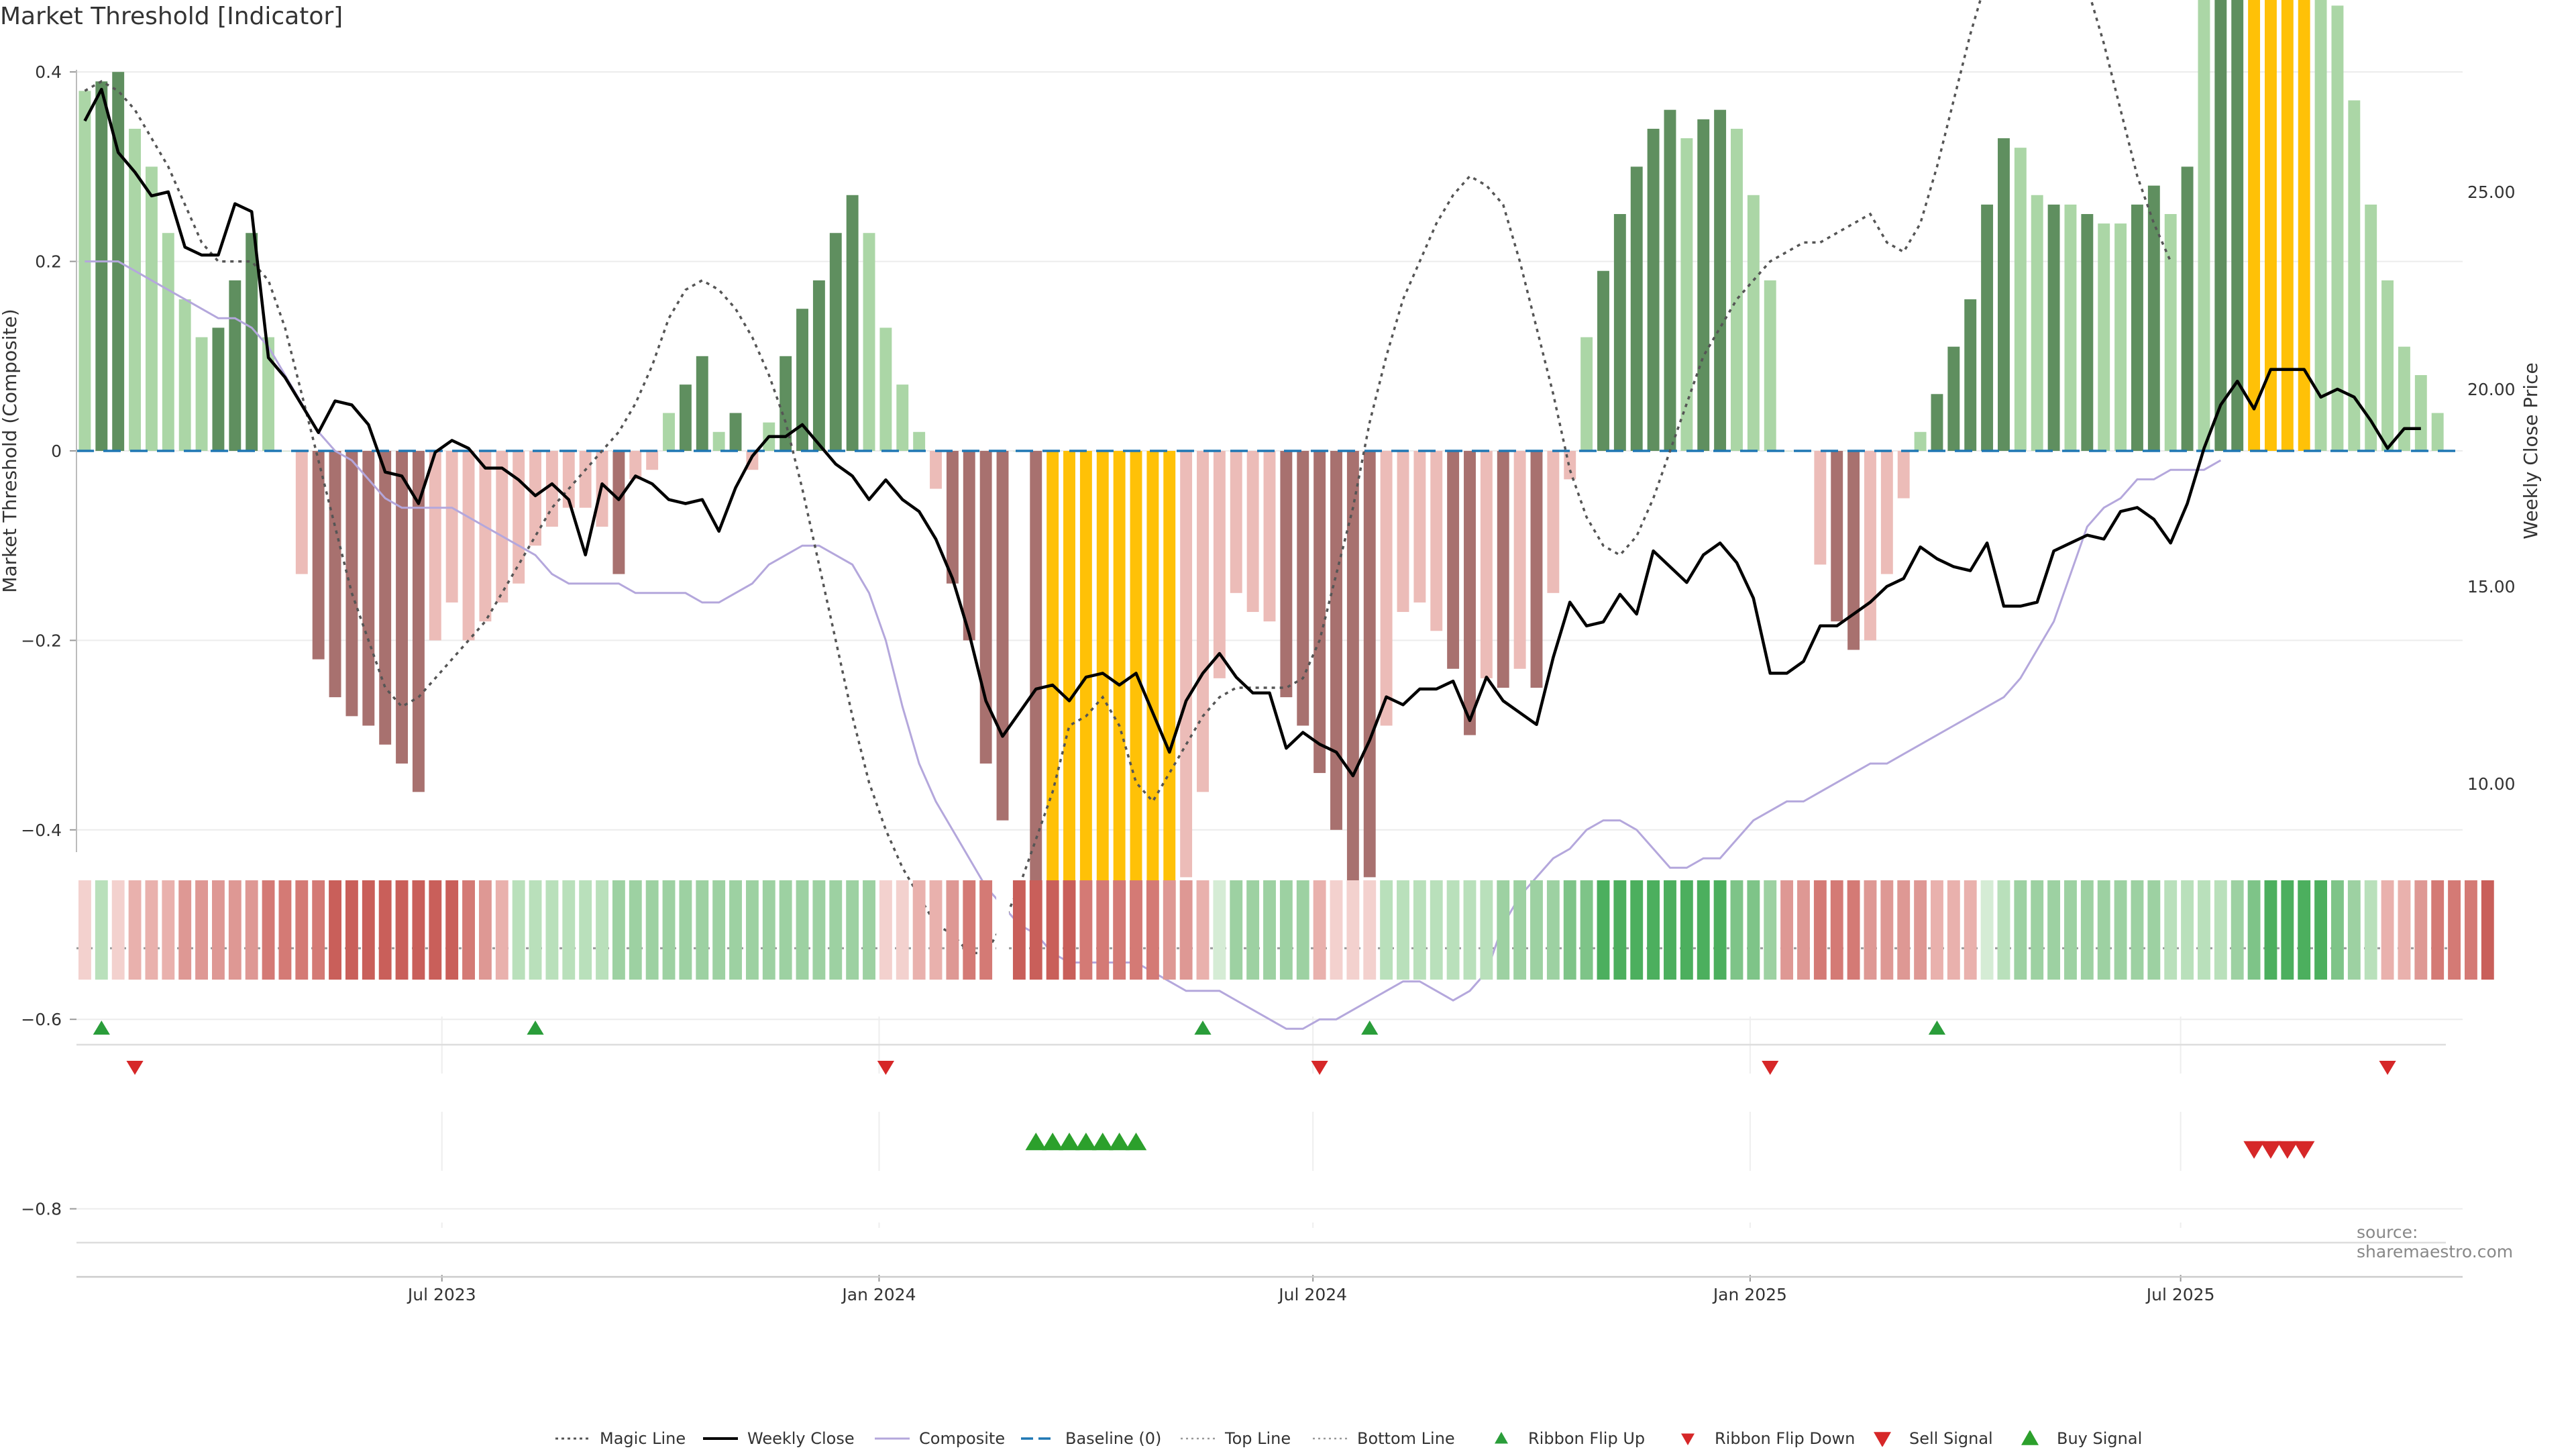 The image size is (2576, 1456). I want to click on legend-label: Baseline (0), so click(1113, 1438).